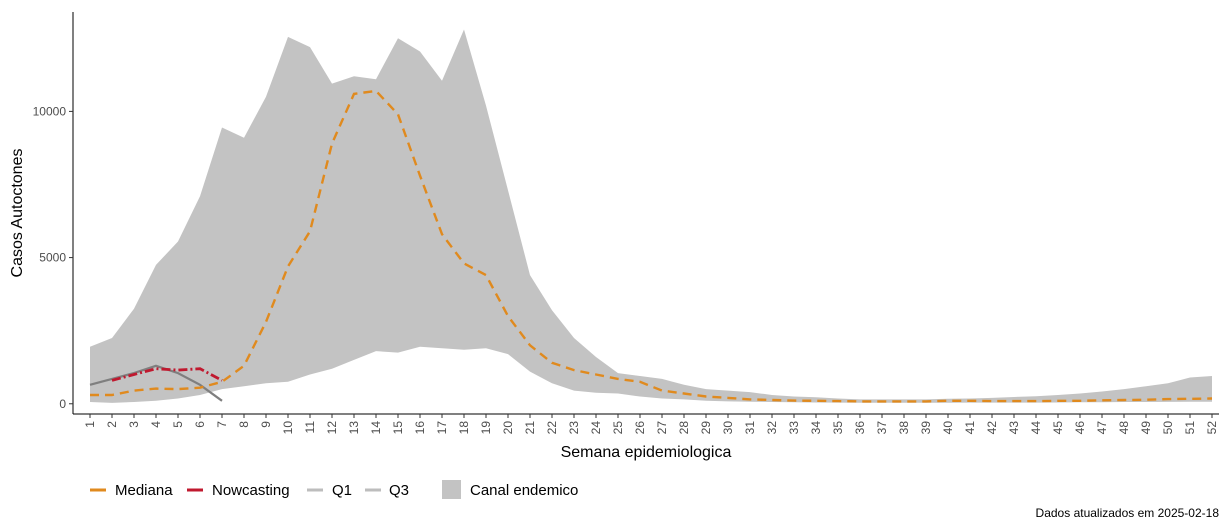  What do you see at coordinates (662, 428) in the screenshot?
I see `x-tick-label: 27` at bounding box center [662, 428].